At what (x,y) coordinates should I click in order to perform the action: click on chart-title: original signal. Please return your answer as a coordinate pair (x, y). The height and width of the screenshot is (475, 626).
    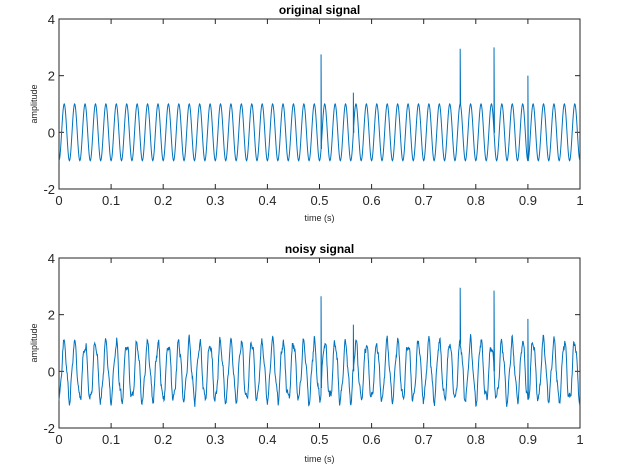
    Looking at the image, I should click on (319, 10).